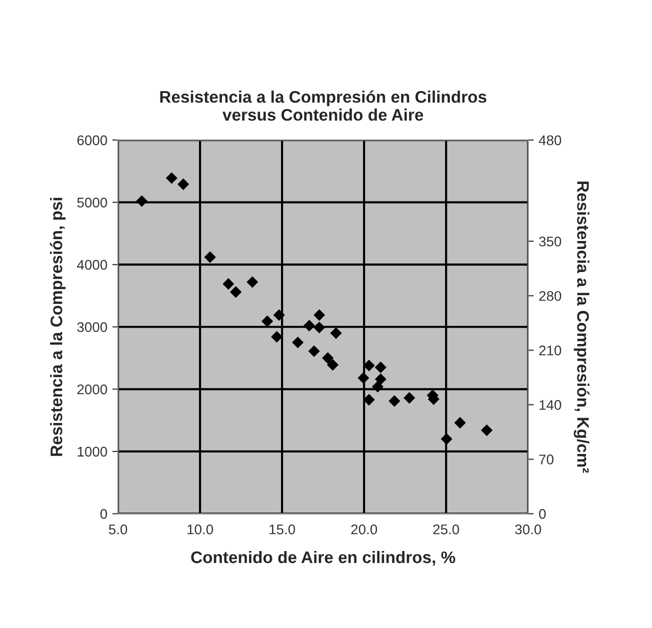 The height and width of the screenshot is (628, 652). I want to click on y2-axis-title: Resistencia a la Compresión, Kg/cm², so click(582, 327).